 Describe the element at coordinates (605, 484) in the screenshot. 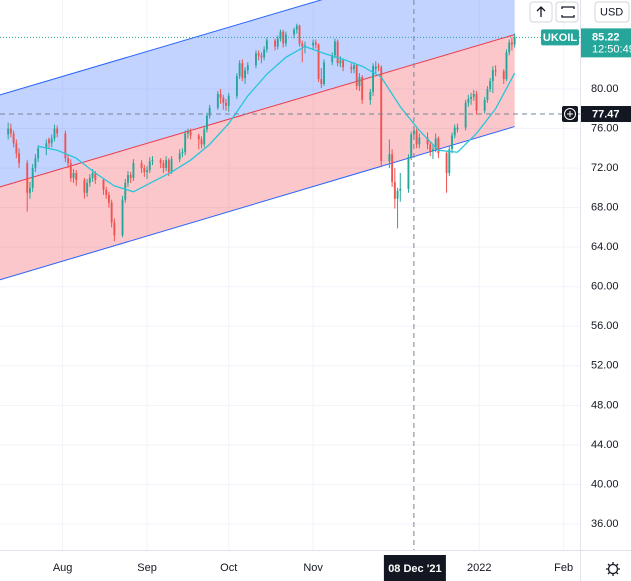

I see `y-tick-label: 40.00` at that location.